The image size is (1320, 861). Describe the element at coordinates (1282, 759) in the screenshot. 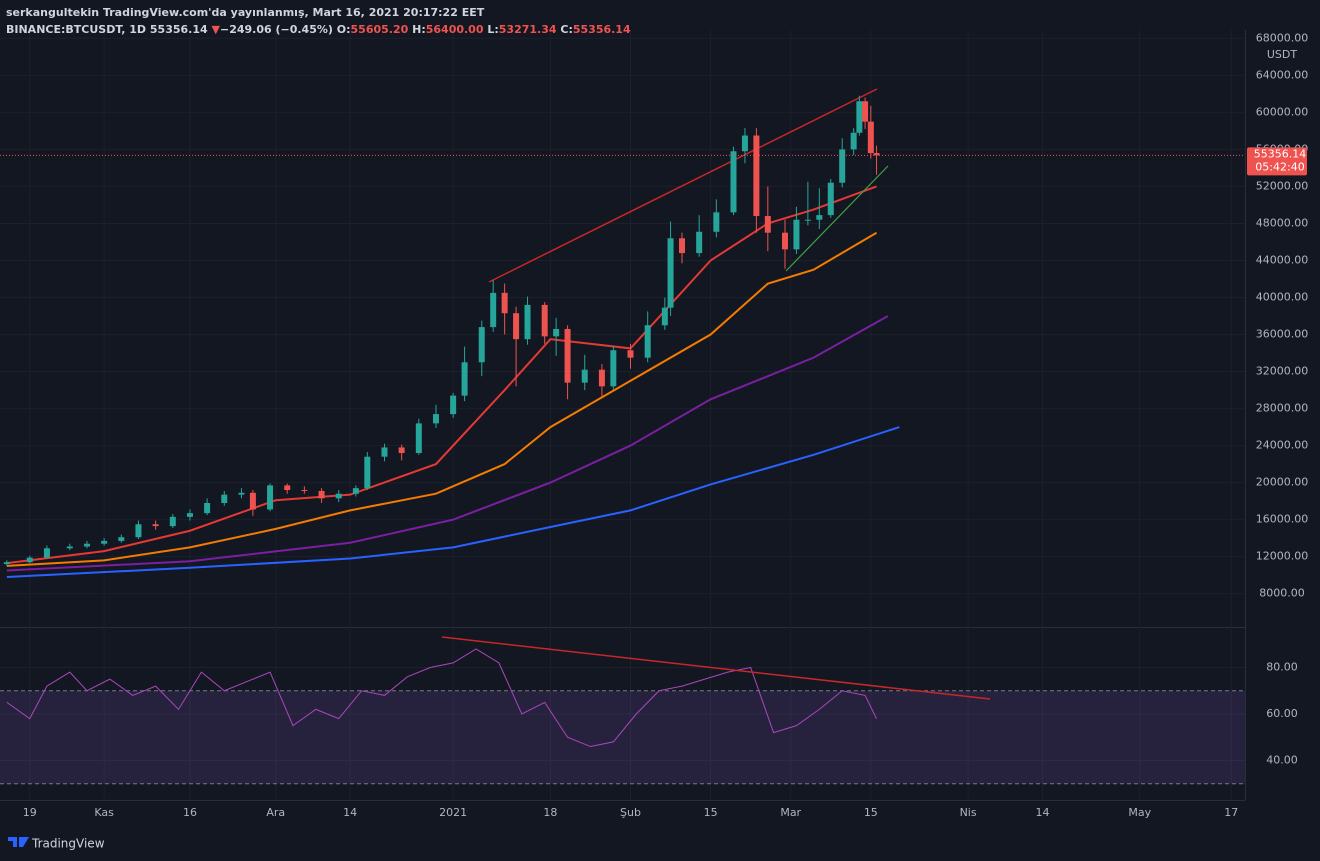

I see `y-tick-label: 40.00` at that location.